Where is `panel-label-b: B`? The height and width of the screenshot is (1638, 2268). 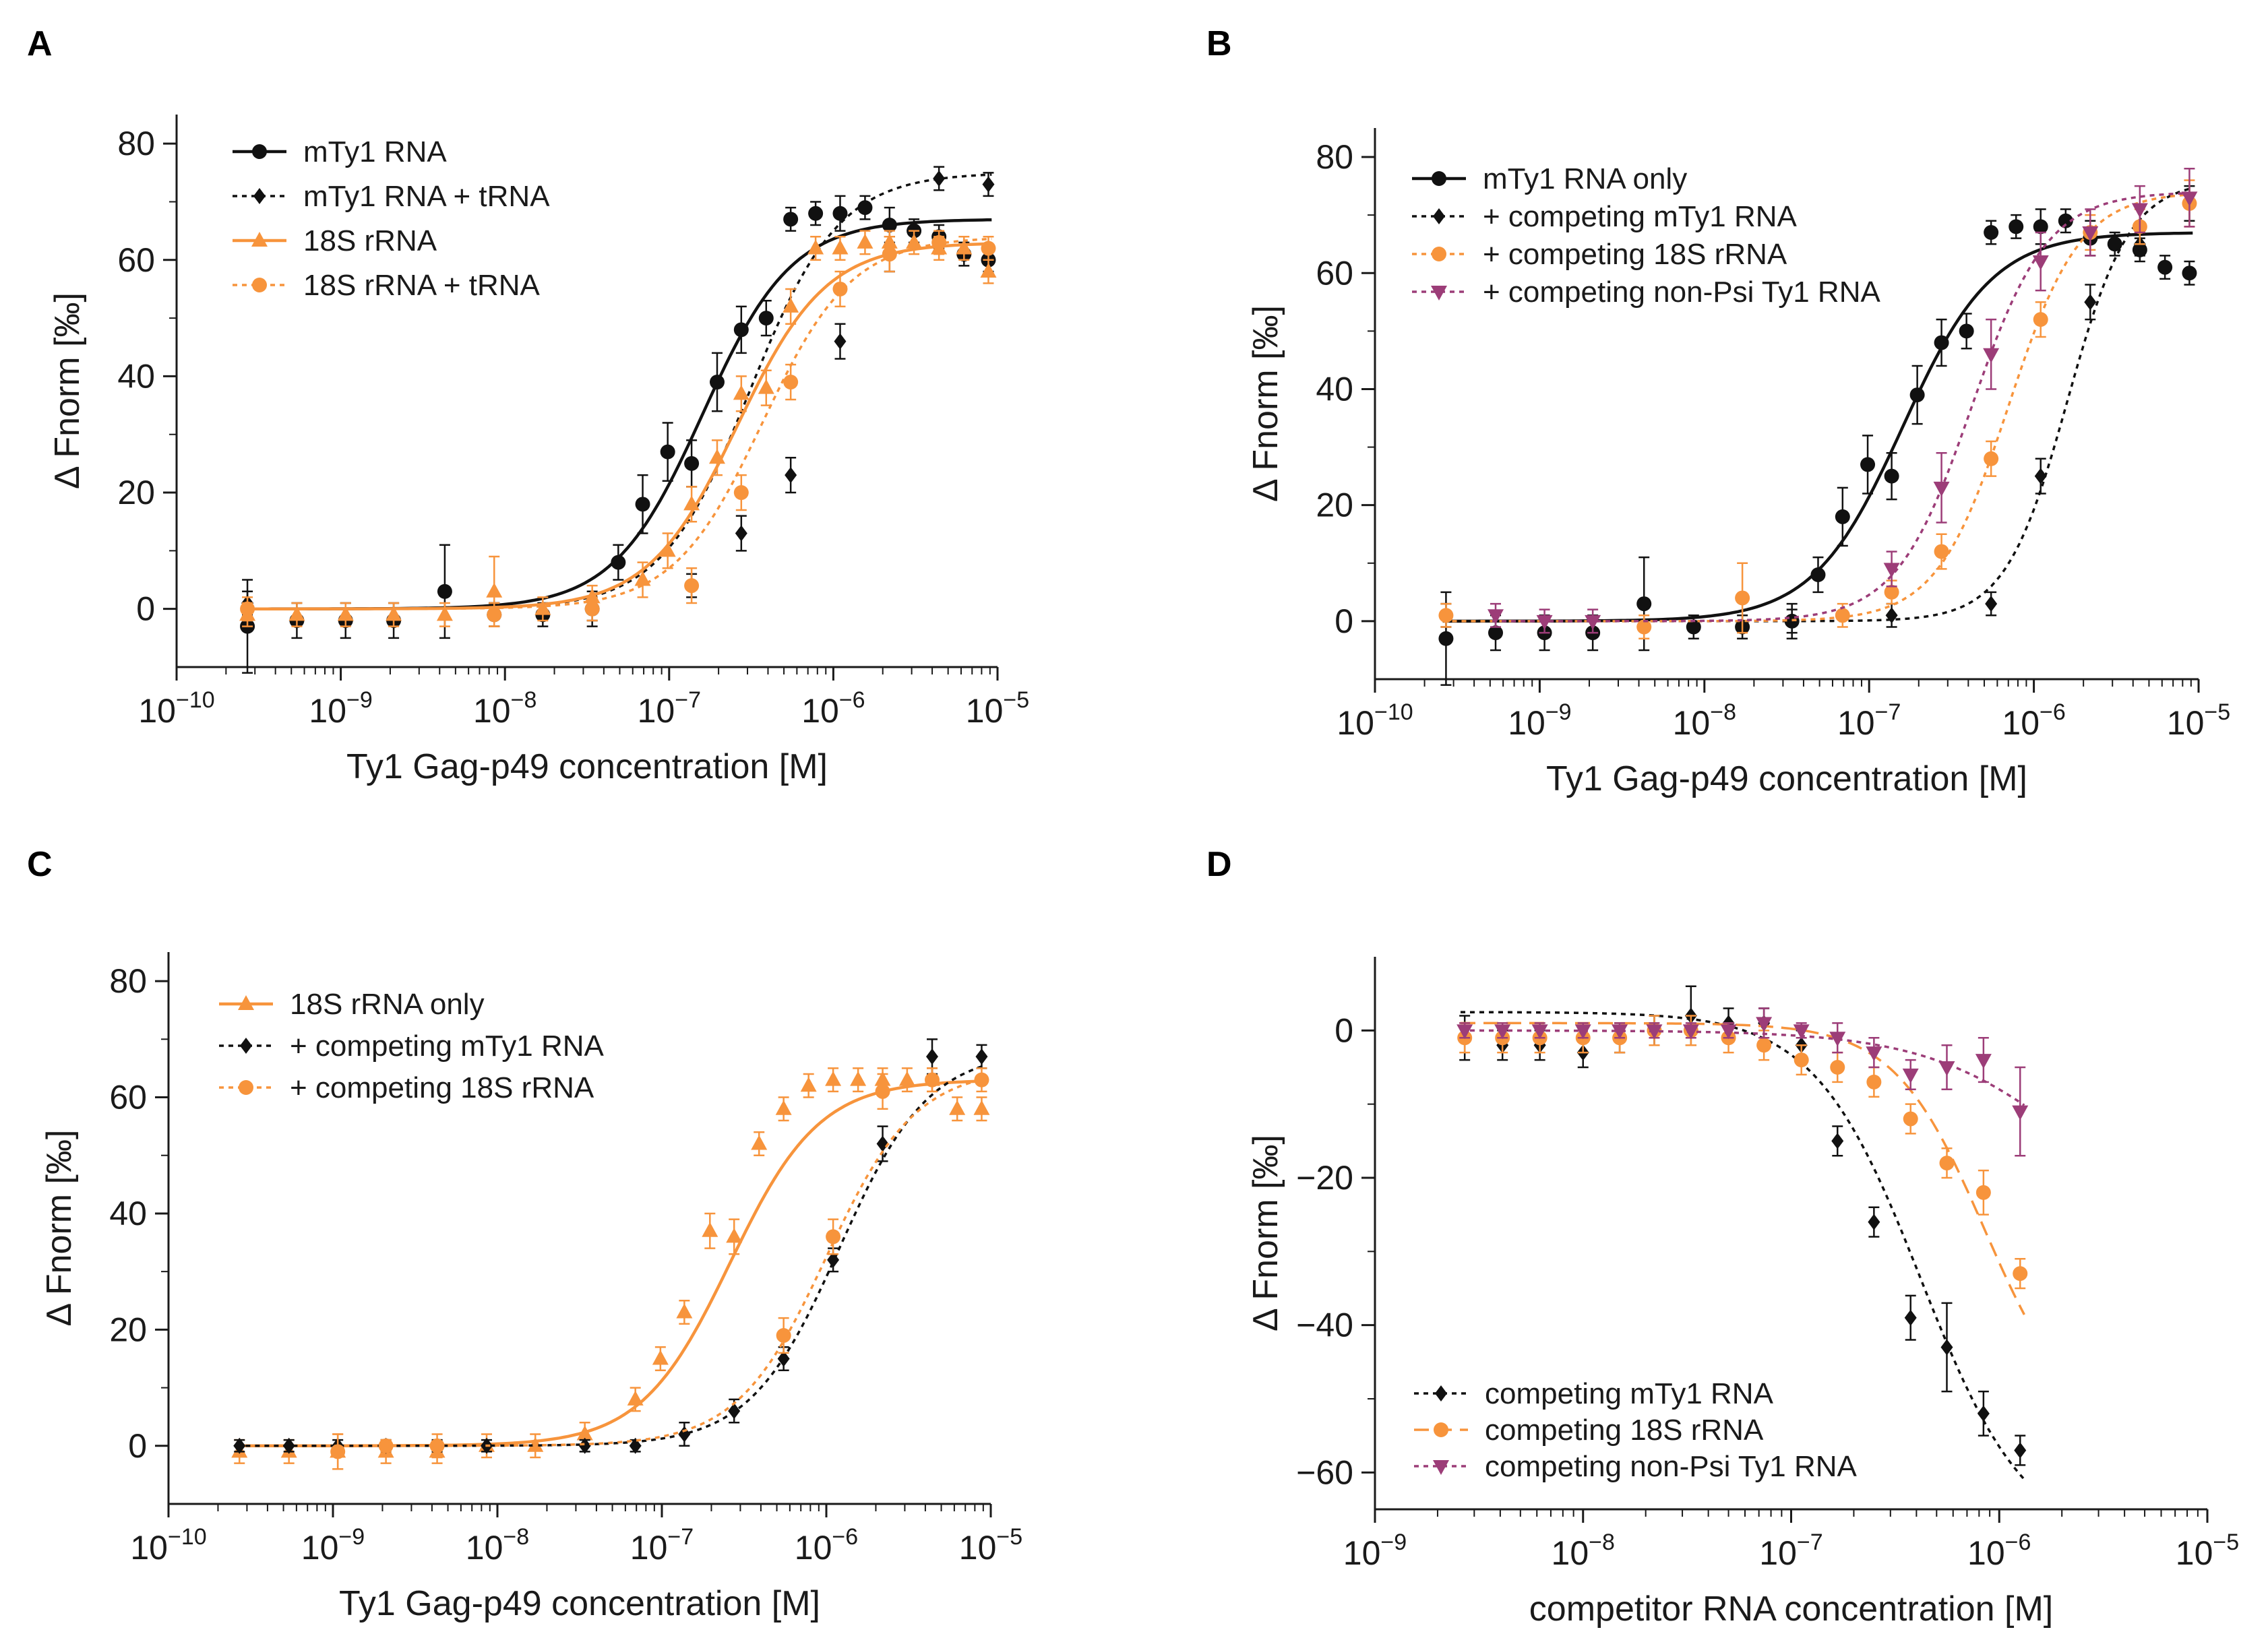 panel-label-b: B is located at coordinates (1219, 43).